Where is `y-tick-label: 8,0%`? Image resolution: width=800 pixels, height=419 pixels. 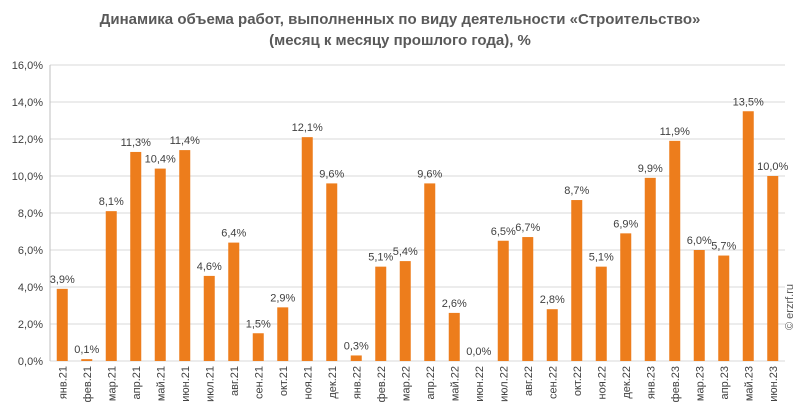
y-tick-label: 8,0% is located at coordinates (30, 214).